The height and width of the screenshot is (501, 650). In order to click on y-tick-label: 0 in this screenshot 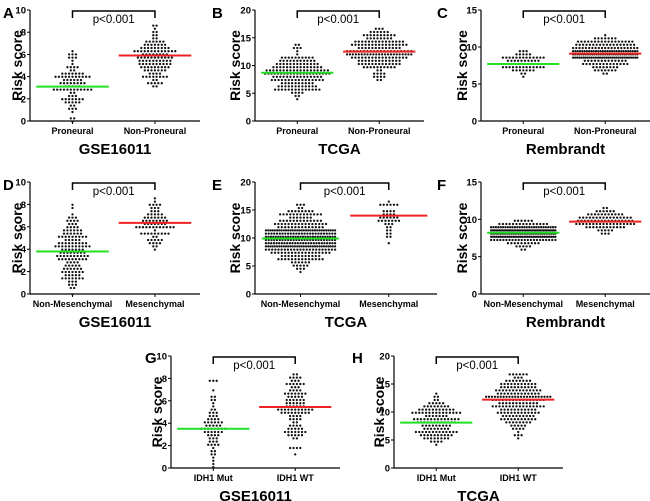, I will do `click(474, 295)`.